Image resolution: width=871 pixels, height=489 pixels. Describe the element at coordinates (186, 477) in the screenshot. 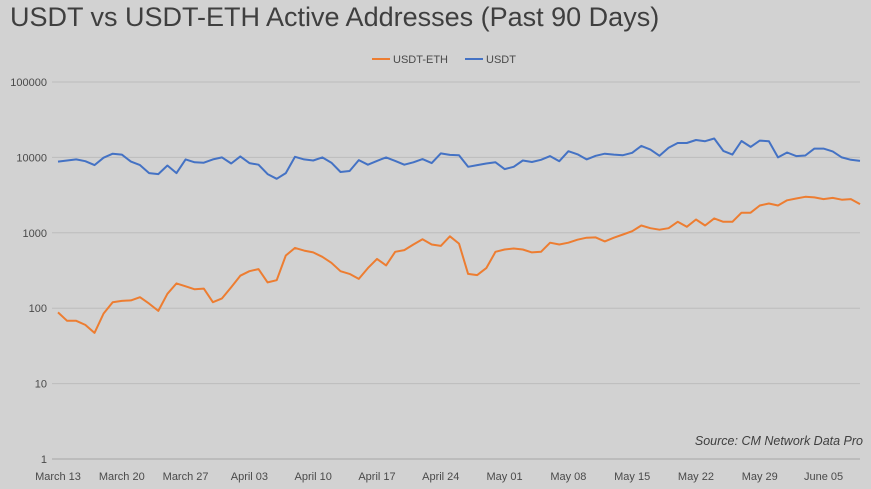

I see `x-tick-label: March 27` at that location.